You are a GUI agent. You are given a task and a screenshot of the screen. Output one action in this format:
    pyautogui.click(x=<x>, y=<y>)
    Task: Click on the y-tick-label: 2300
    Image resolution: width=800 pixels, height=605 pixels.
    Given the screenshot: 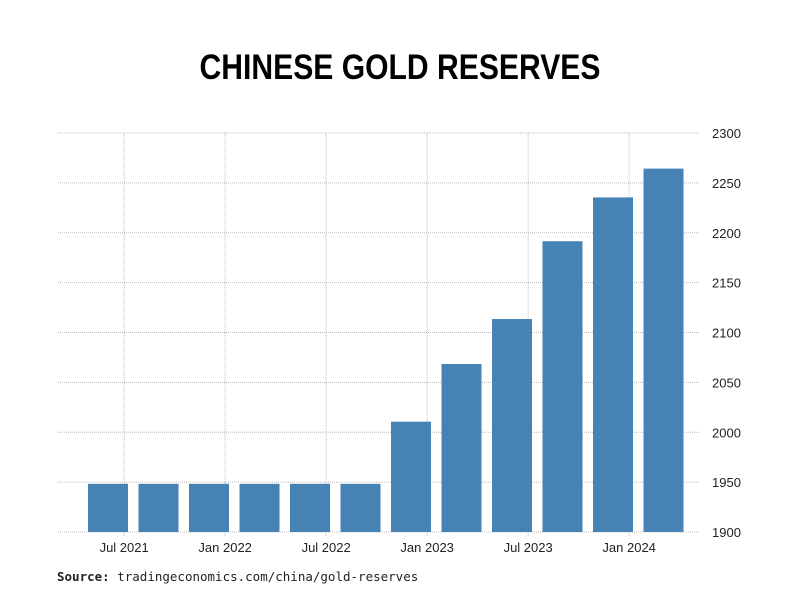 What is the action you would take?
    pyautogui.click(x=726, y=133)
    